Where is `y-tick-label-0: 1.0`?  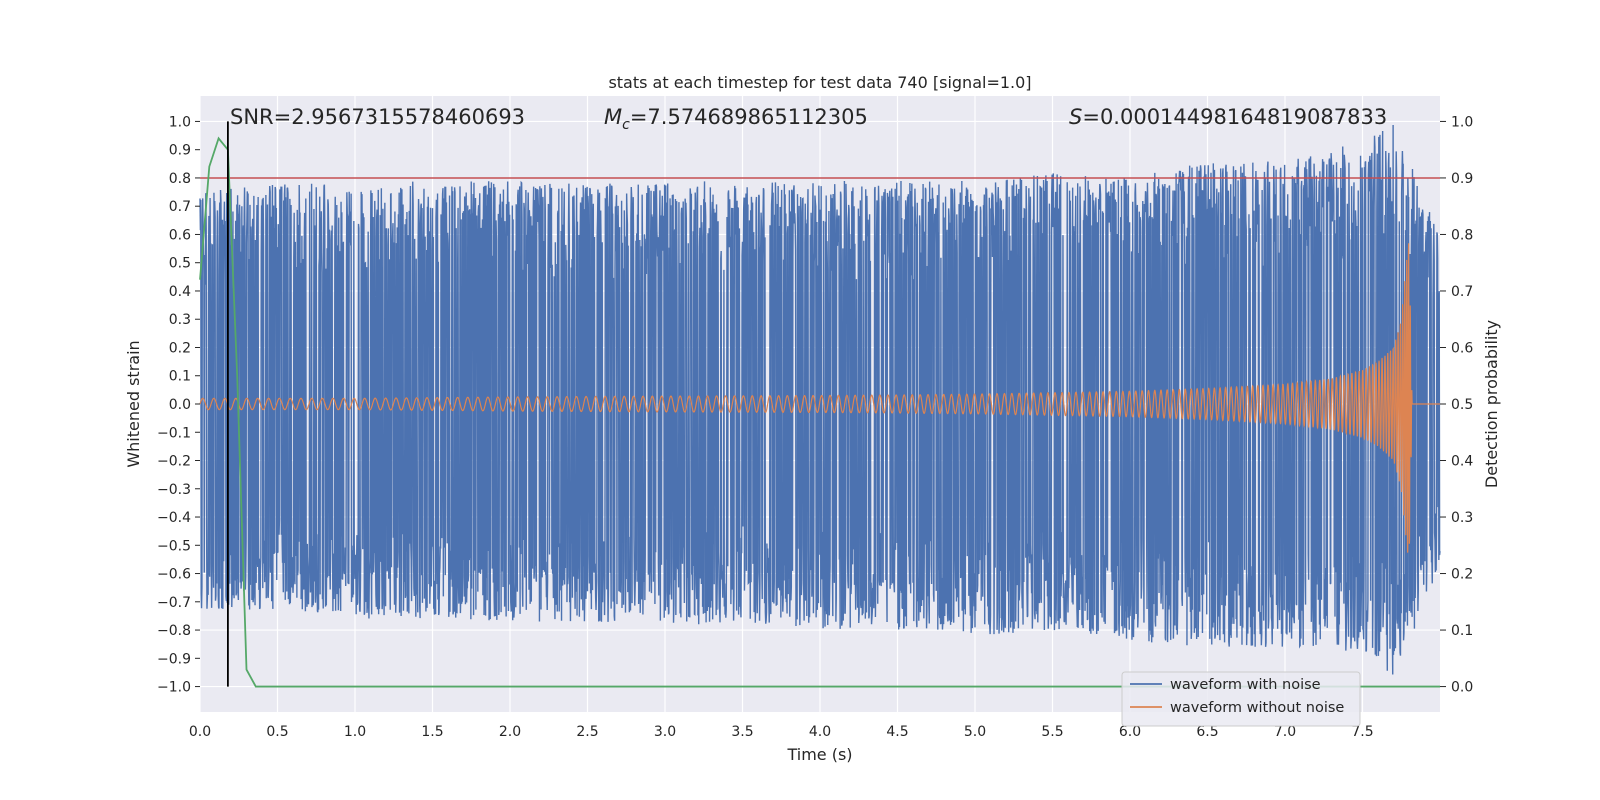 y-tick-label-0: 1.0 is located at coordinates (180, 122).